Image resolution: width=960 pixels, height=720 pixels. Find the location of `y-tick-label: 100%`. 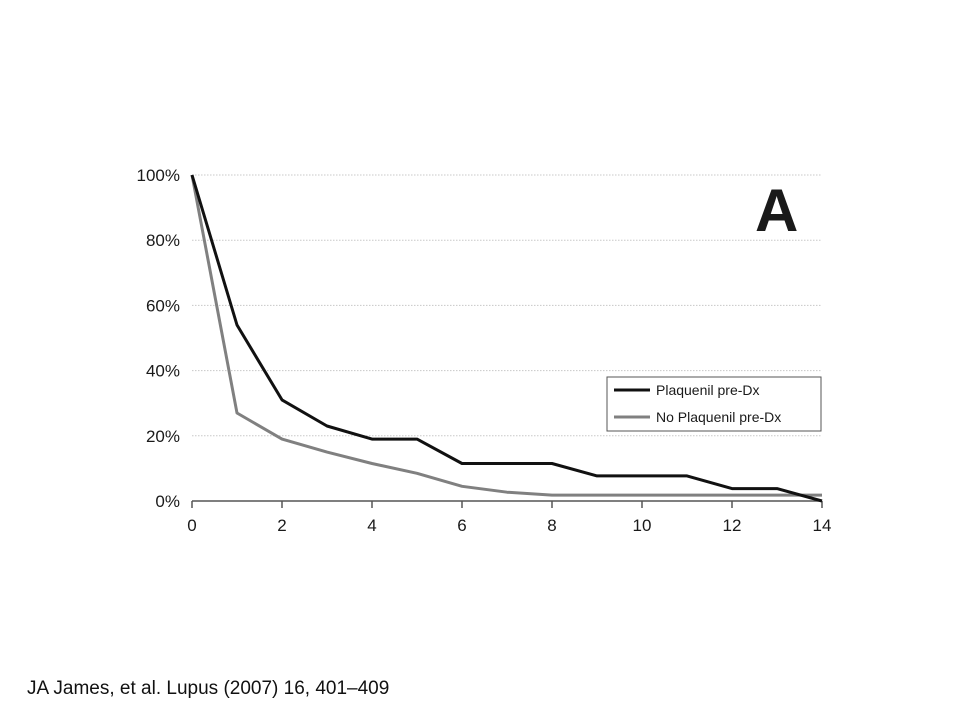

y-tick-label: 100% is located at coordinates (158, 175).